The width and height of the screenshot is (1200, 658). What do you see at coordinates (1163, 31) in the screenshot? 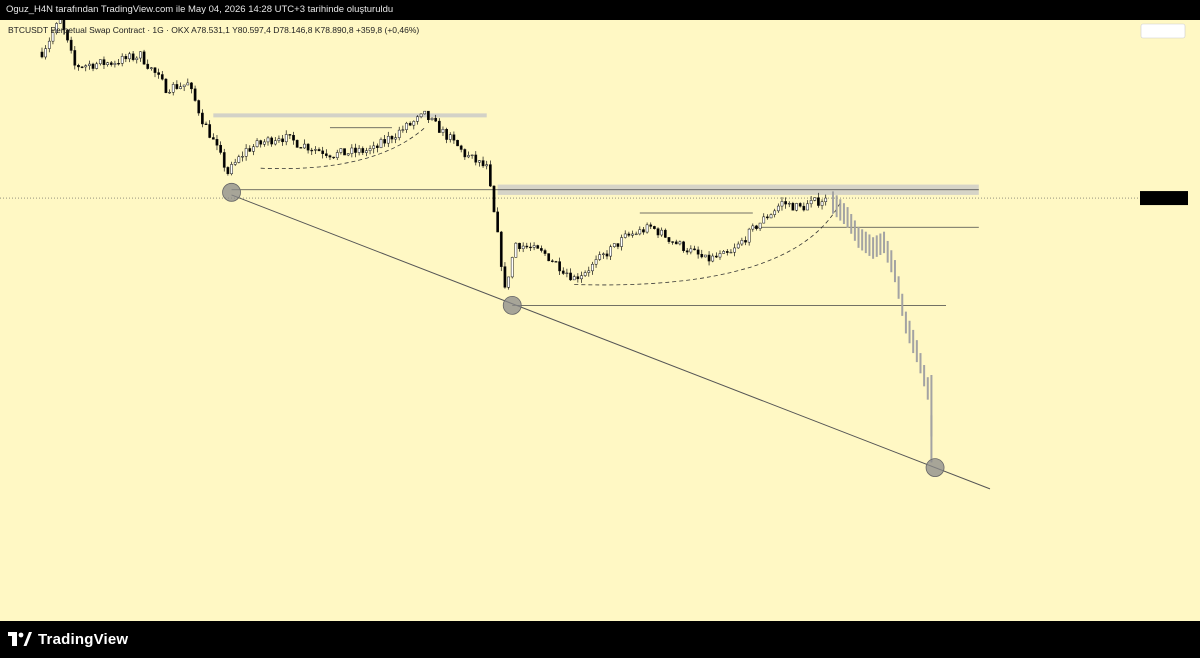
I see `currency-badge` at bounding box center [1163, 31].